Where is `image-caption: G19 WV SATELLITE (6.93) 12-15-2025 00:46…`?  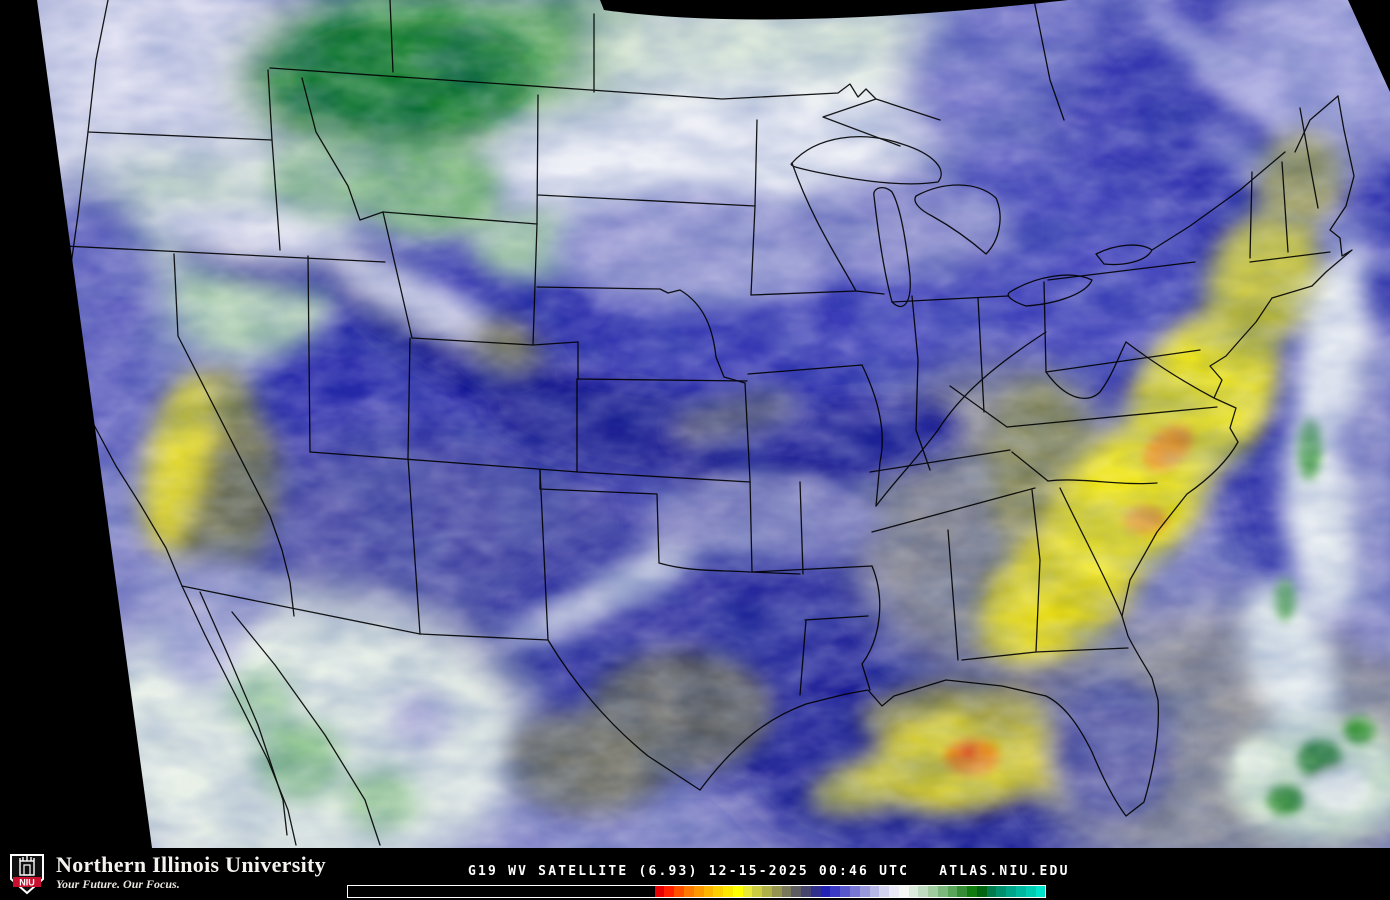
image-caption: G19 WV SATELLITE (6.93) 12-15-2025 00:46… is located at coordinates (769, 871).